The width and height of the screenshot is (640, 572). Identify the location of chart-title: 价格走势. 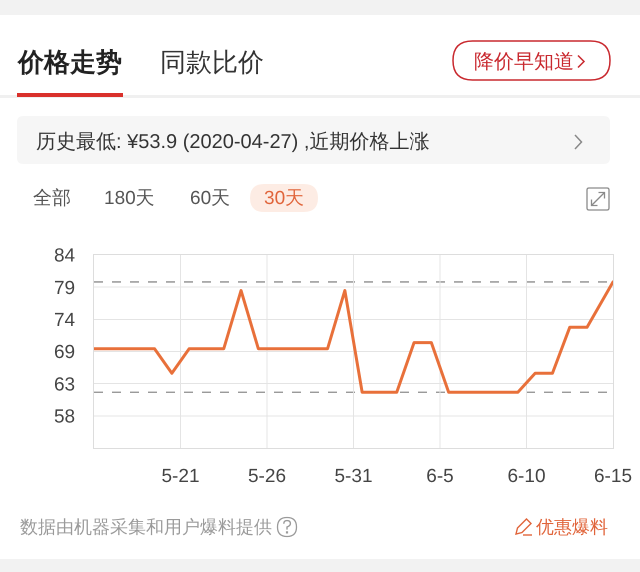
(69, 62).